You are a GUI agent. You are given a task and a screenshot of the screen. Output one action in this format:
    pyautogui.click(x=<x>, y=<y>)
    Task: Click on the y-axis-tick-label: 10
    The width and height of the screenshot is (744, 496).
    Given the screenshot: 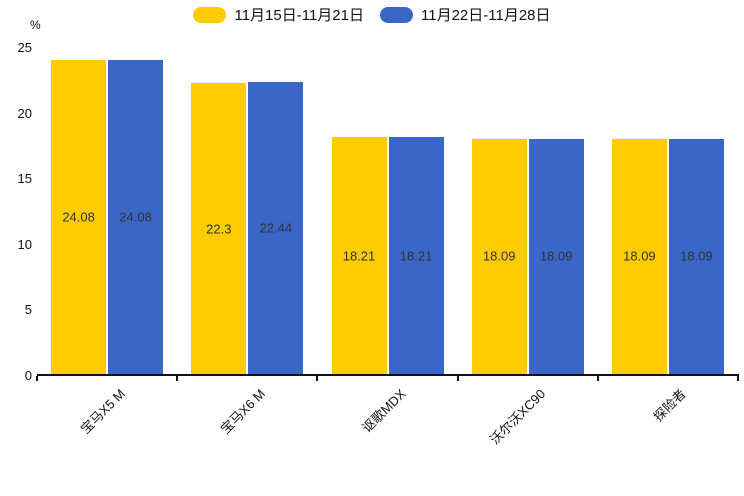 What is the action you would take?
    pyautogui.click(x=24, y=244)
    